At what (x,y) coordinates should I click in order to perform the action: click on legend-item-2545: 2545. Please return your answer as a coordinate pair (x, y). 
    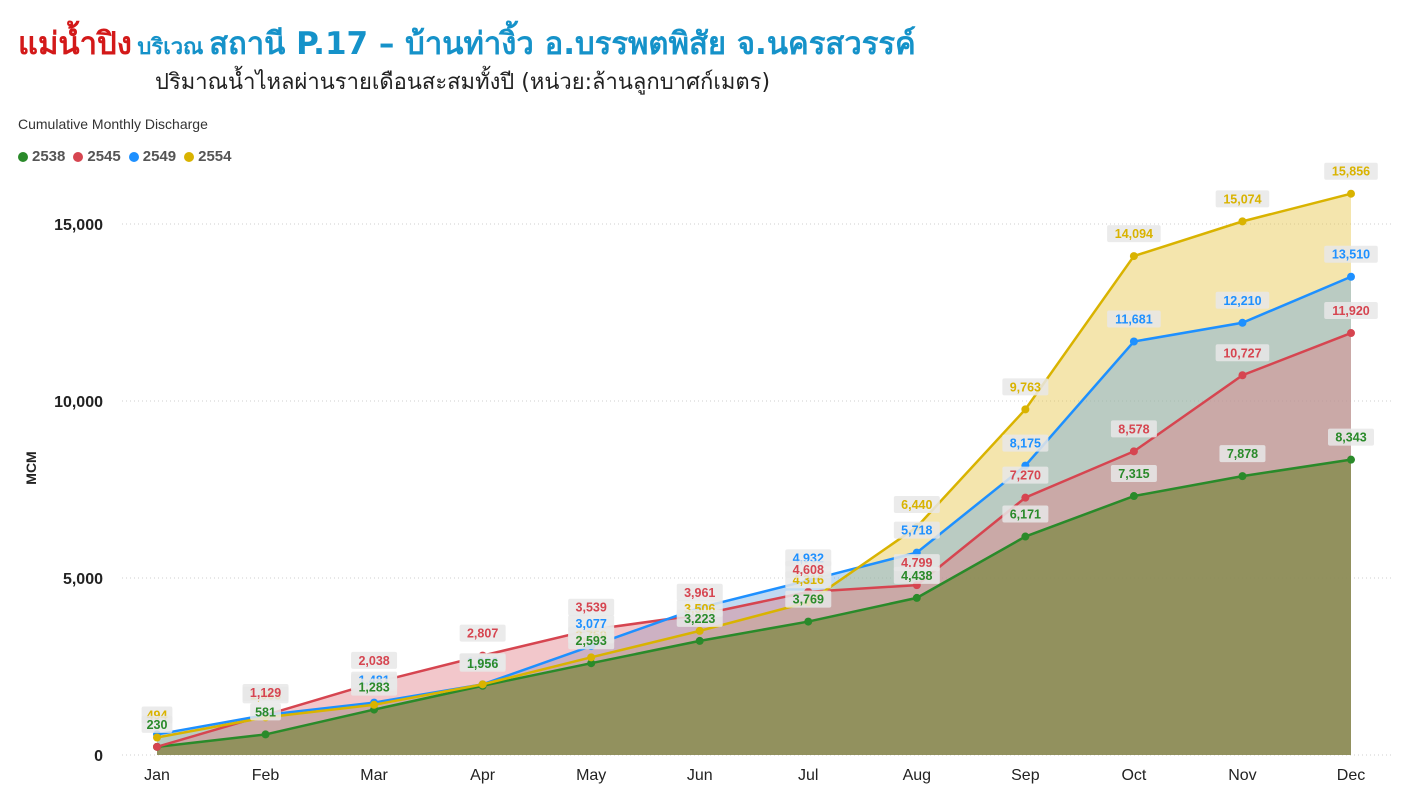
    Looking at the image, I should click on (97, 156).